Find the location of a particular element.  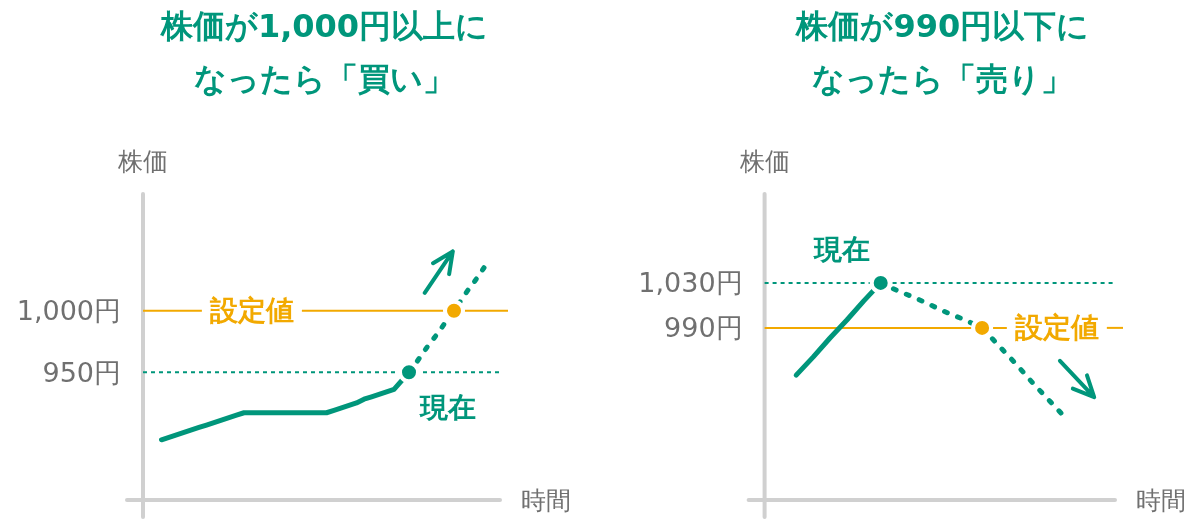

y-tick-label: 950円 is located at coordinates (81, 372).